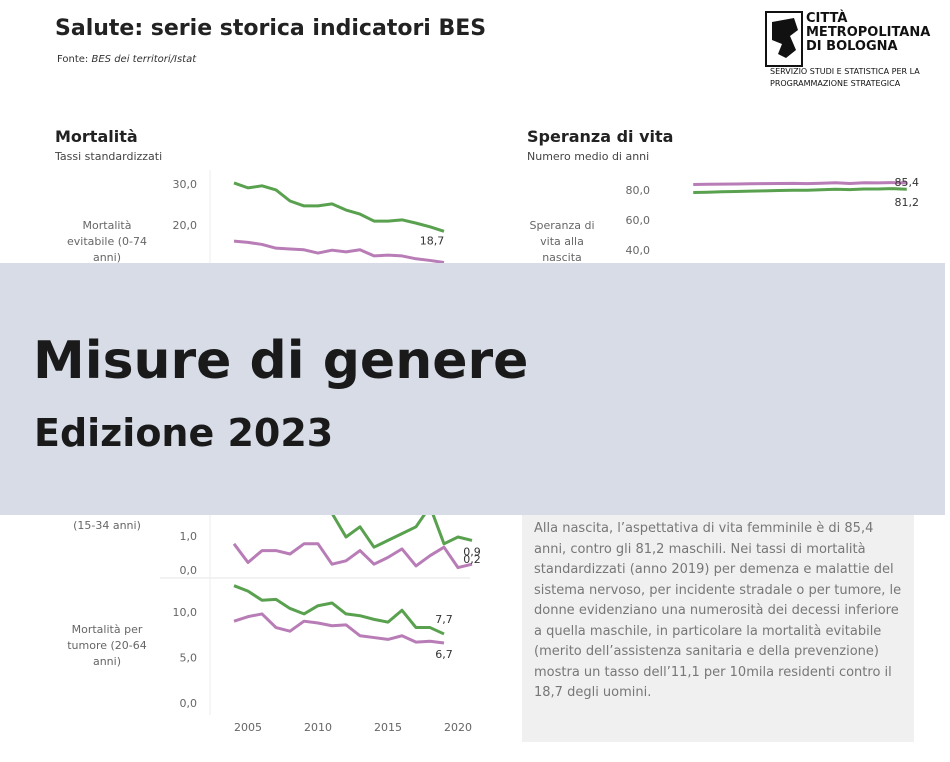 This screenshot has height=762, width=950. Describe the element at coordinates (96, 136) in the screenshot. I see `panel-title: Mortalità` at that location.